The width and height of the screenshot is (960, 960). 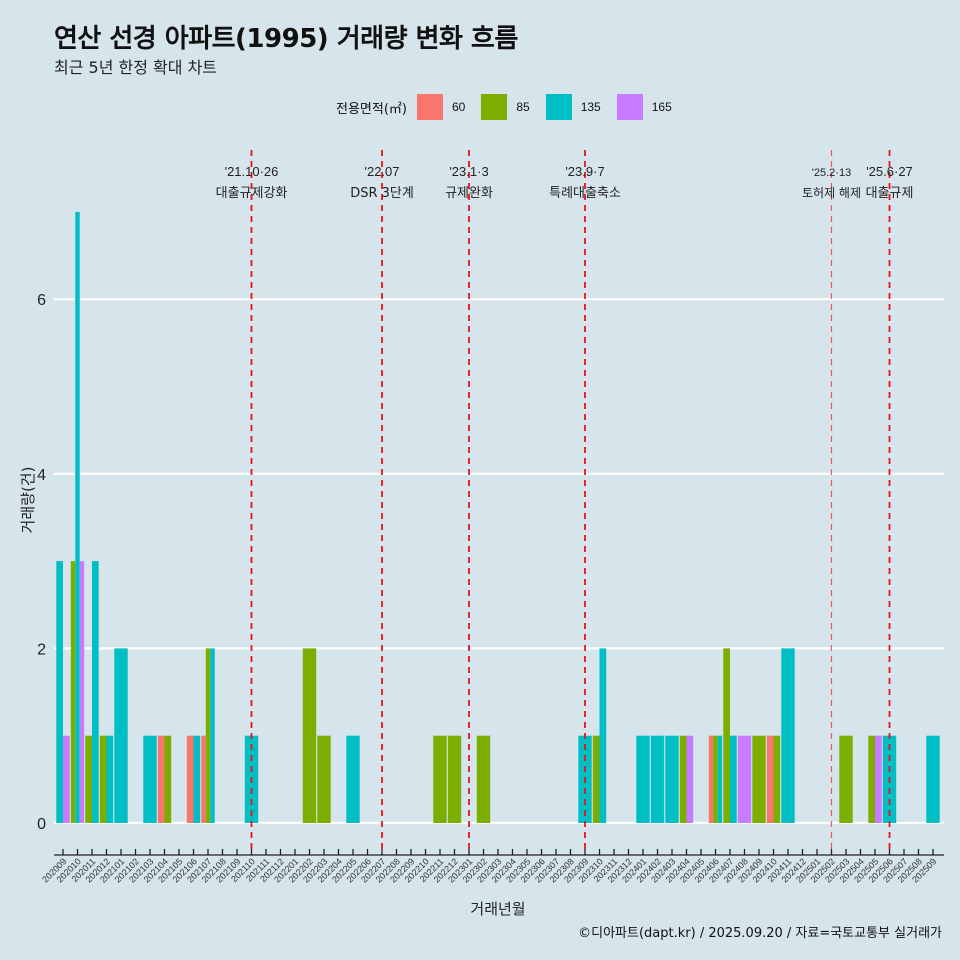 What do you see at coordinates (286, 39) in the screenshot?
I see `chart-title: 연산 선경 아파트(1995) 거래량 변화 흐름` at bounding box center [286, 39].